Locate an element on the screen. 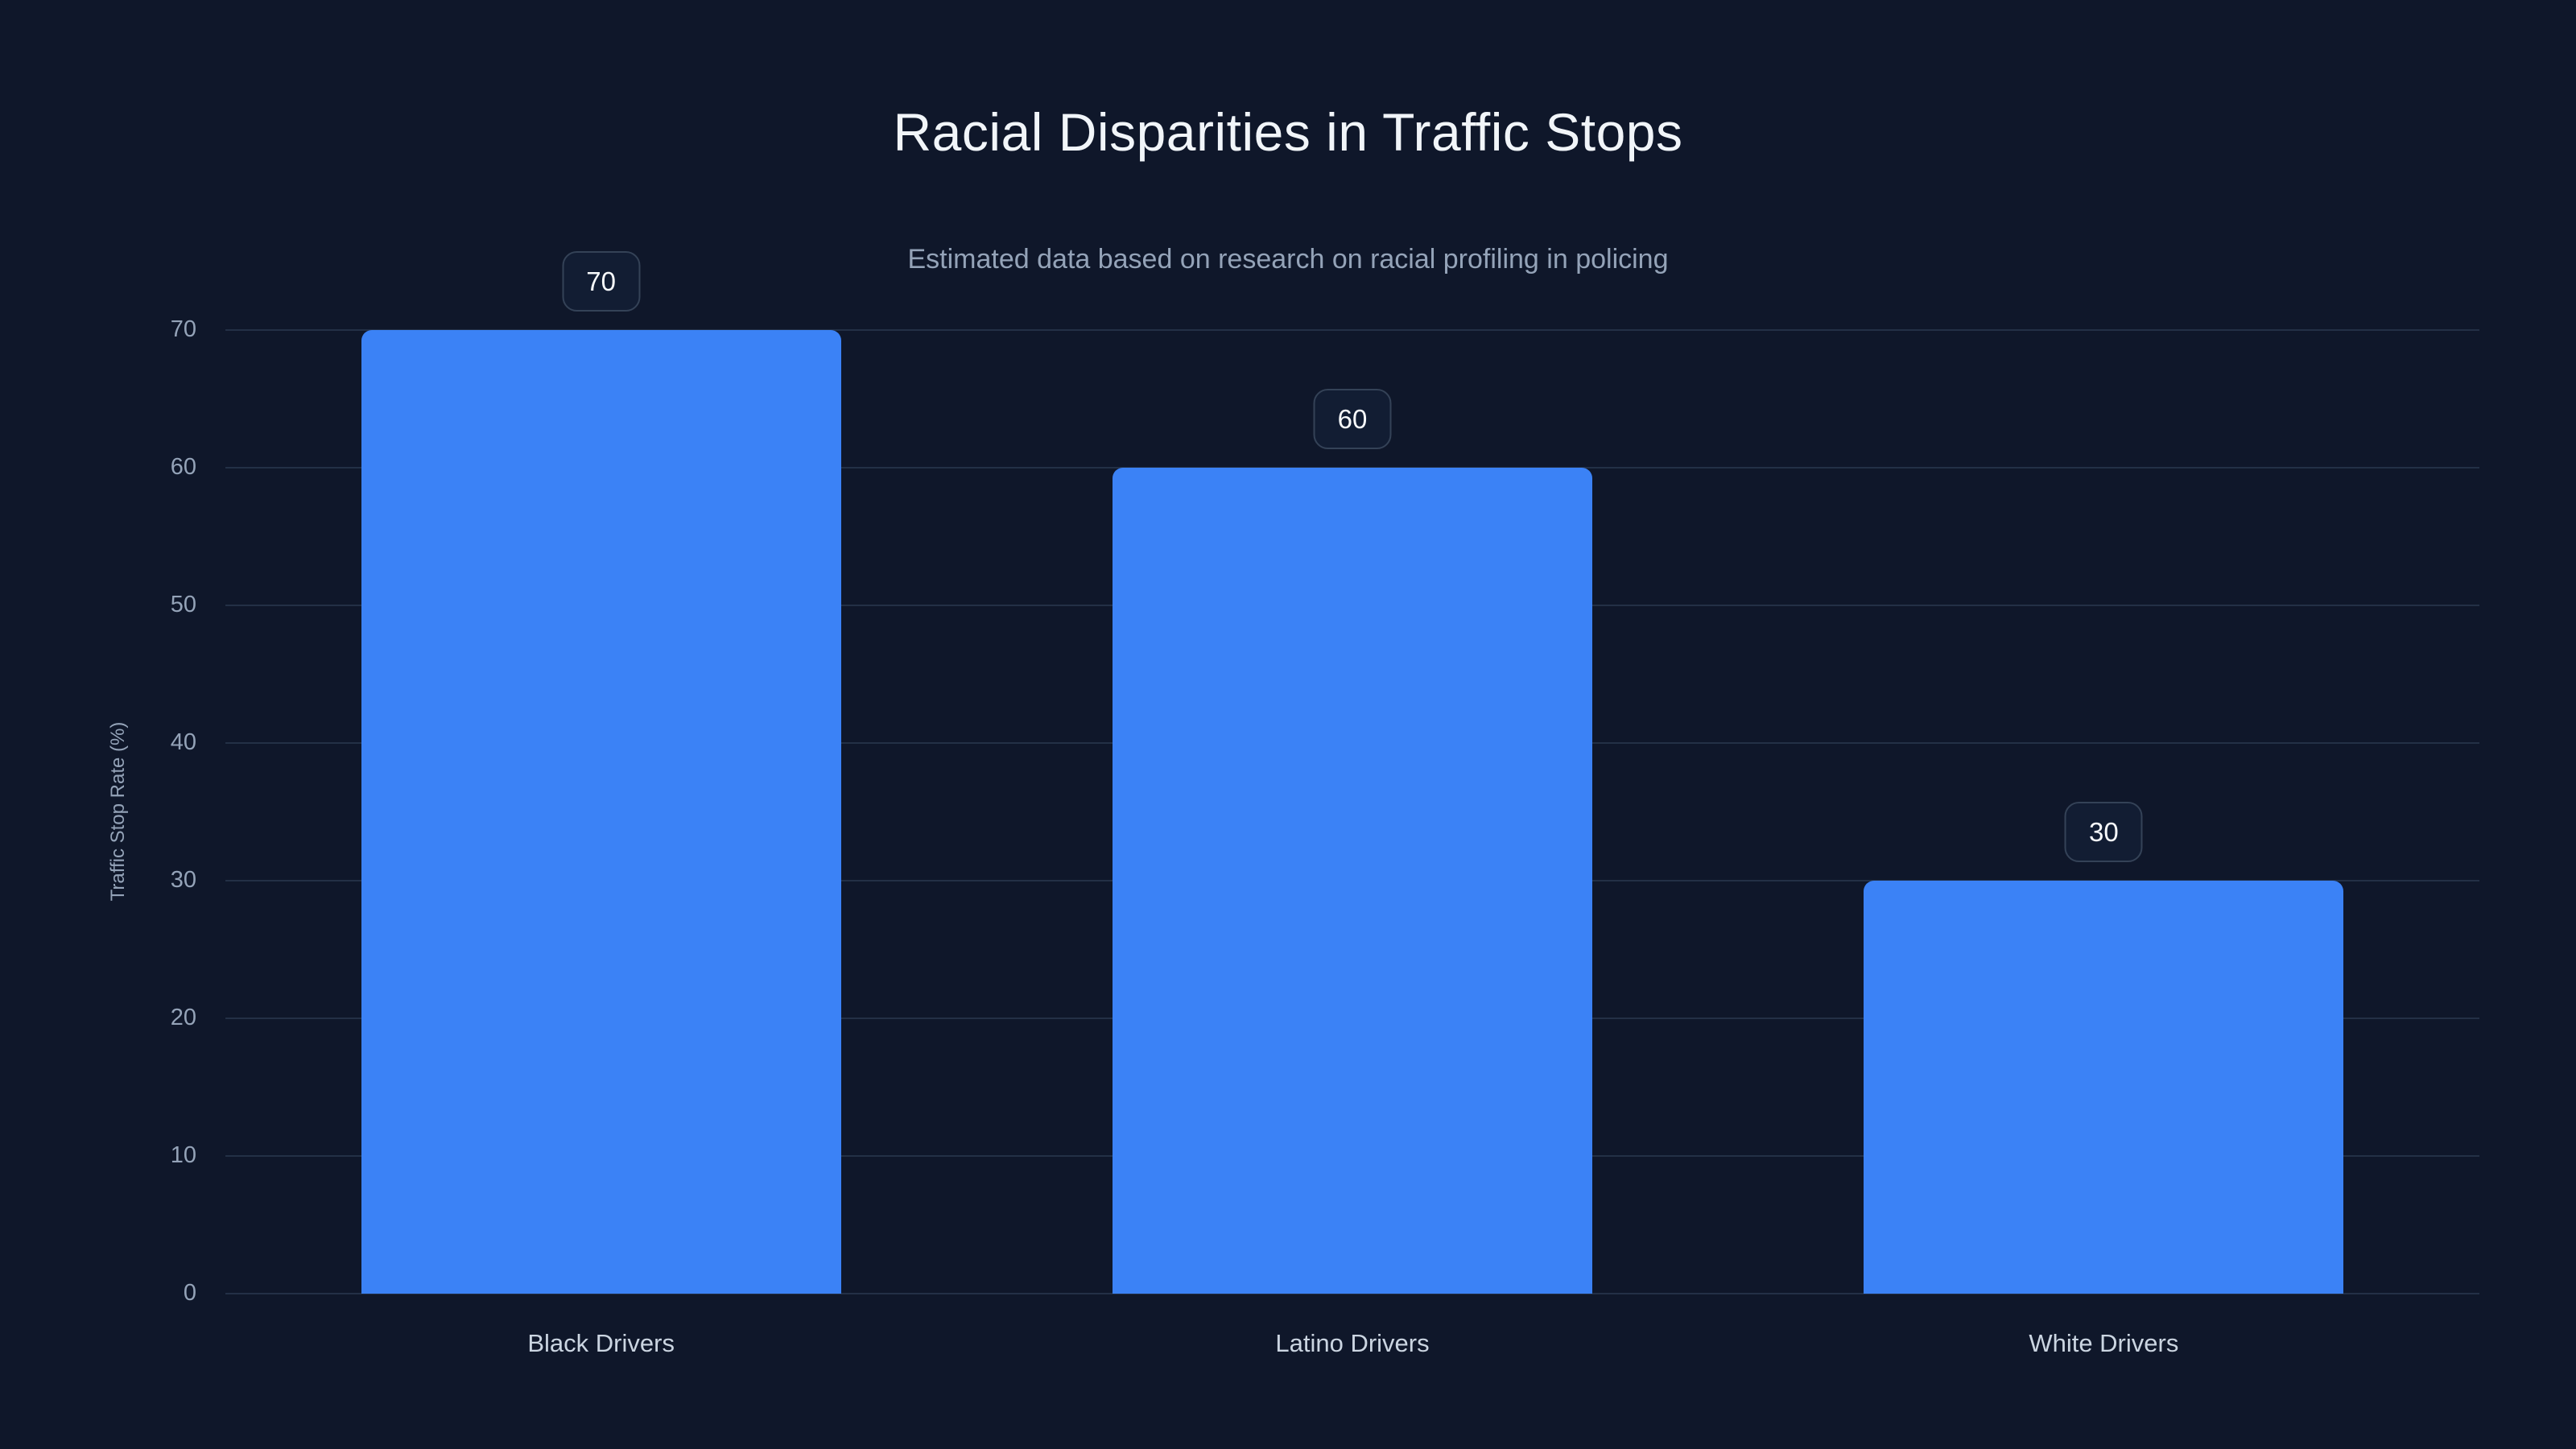 The image size is (2576, 1449). y-tick-label-70: 70 is located at coordinates (183, 329).